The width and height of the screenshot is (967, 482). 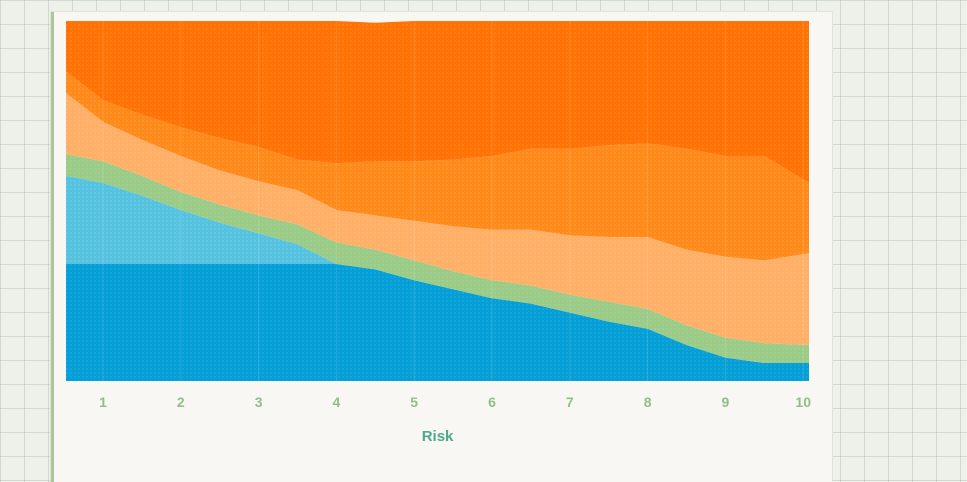 What do you see at coordinates (414, 402) in the screenshot?
I see `x-tick-label: 5` at bounding box center [414, 402].